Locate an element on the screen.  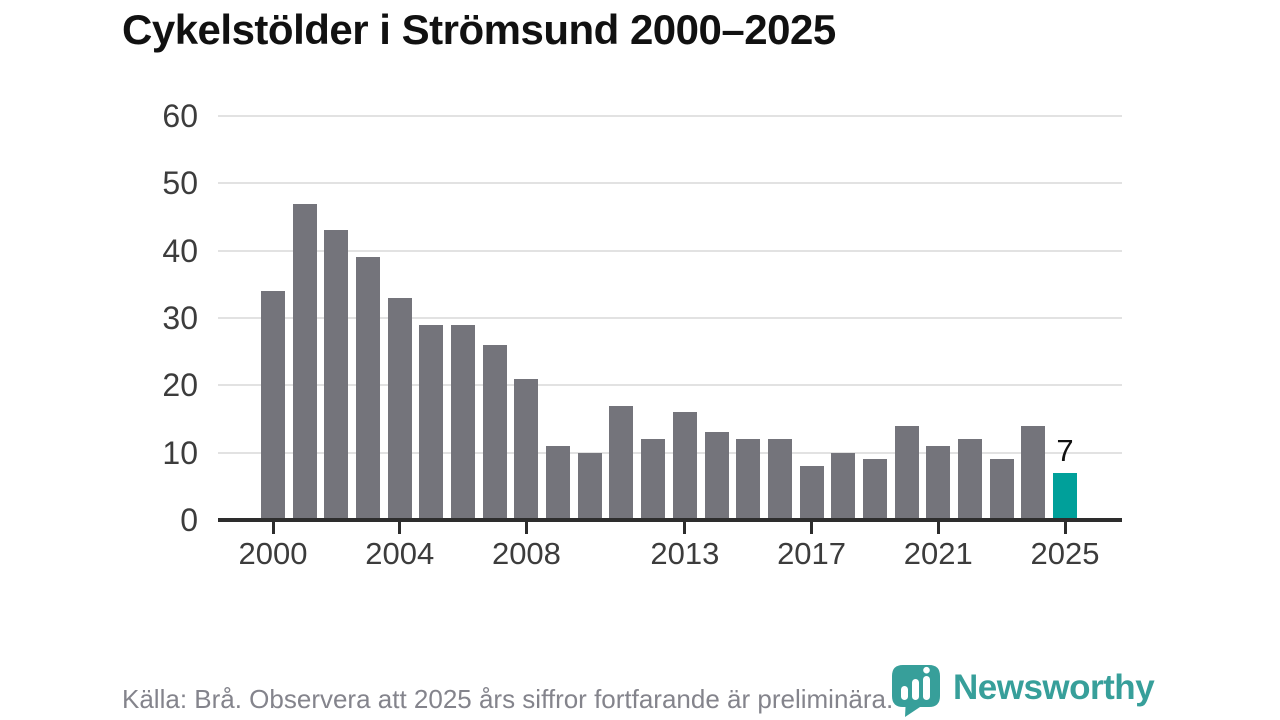
bar-2015 is located at coordinates (748, 479).